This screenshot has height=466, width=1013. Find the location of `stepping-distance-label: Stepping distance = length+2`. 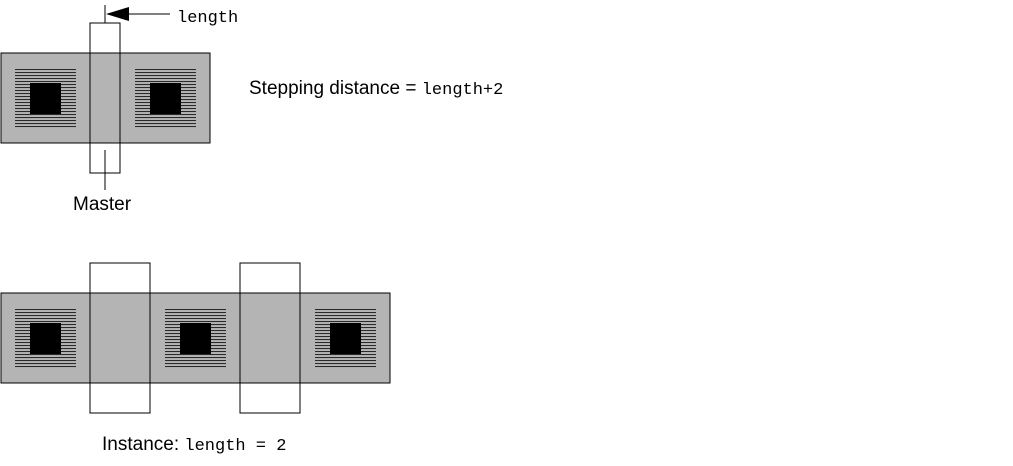

stepping-distance-label: Stepping distance = length+2 is located at coordinates (376, 89).